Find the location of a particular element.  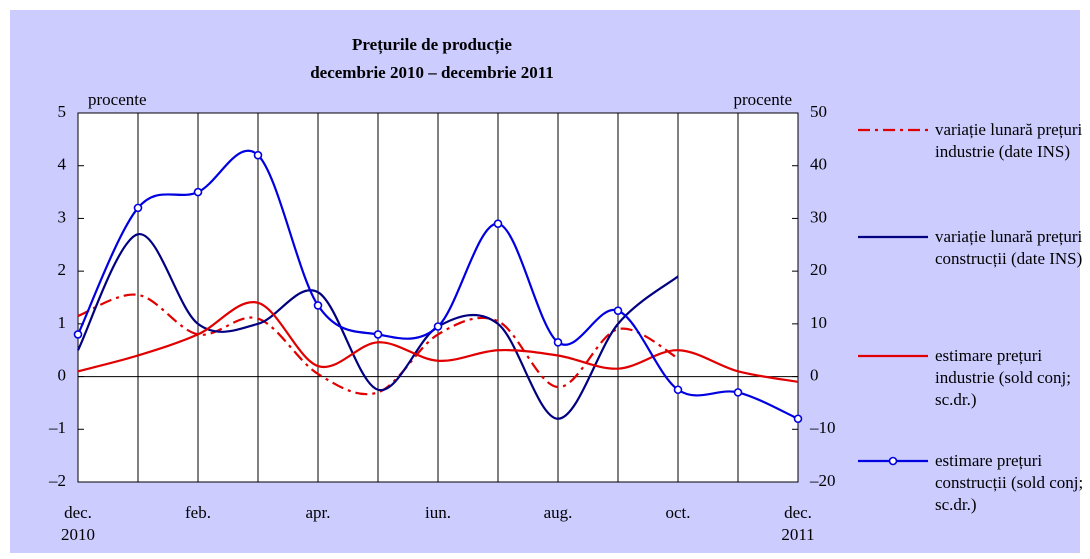

series-line is located at coordinates (438, 342).